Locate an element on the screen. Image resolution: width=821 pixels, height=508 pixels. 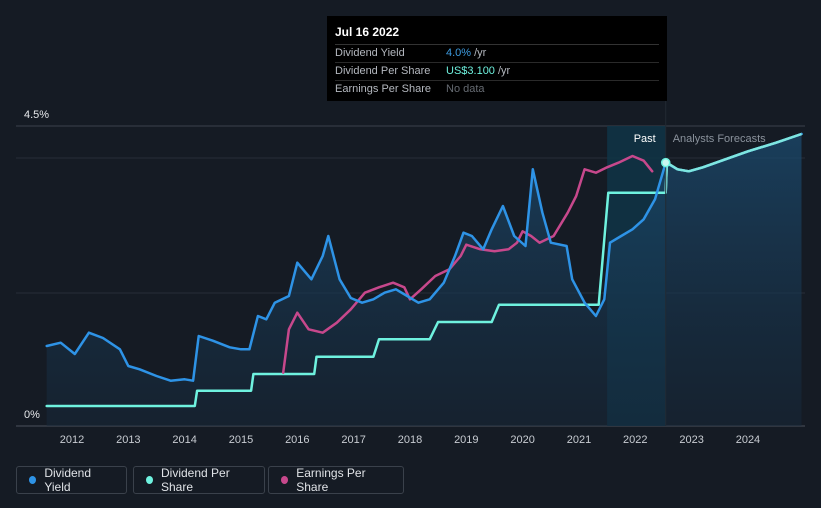
legend-earnings-per-share: Earnings Per Share is located at coordinates (336, 480).